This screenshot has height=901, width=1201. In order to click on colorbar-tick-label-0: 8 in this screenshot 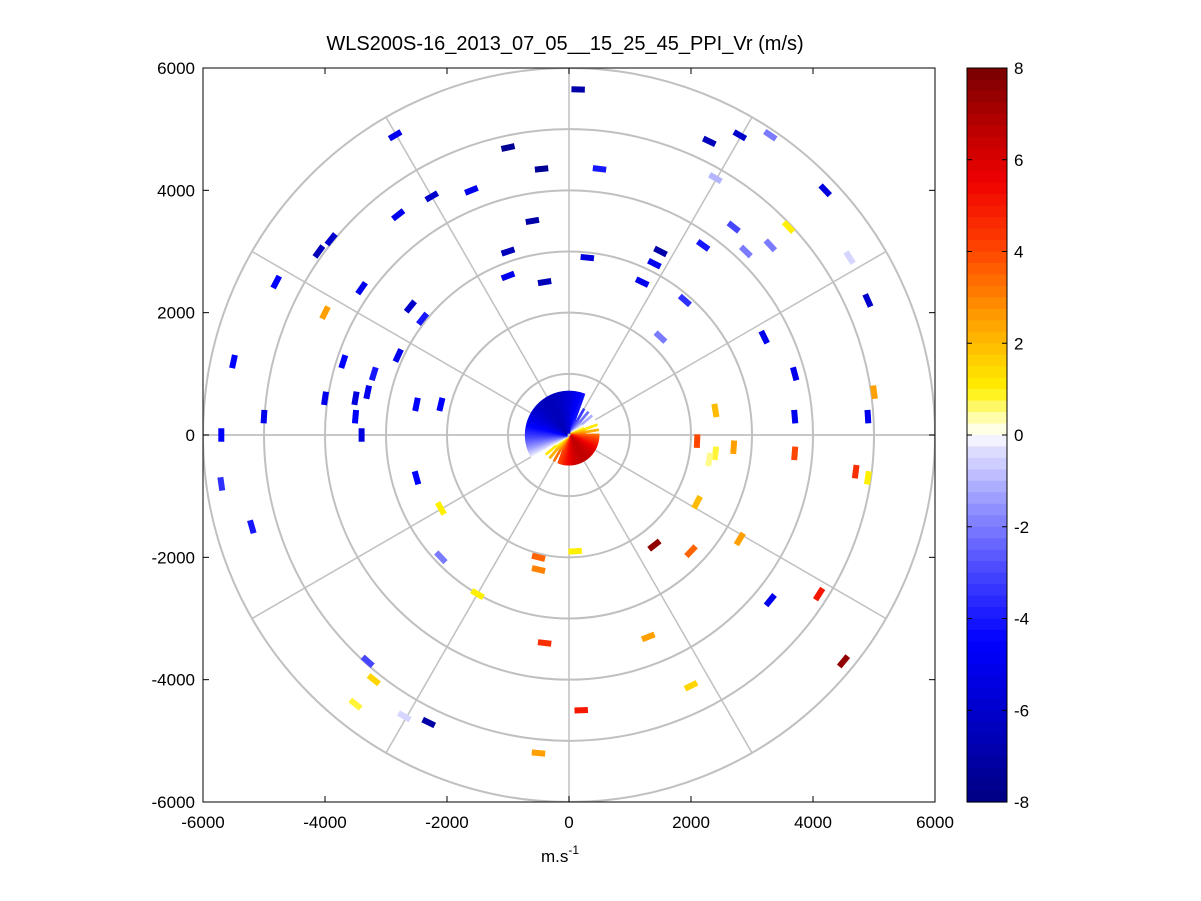, I will do `click(1018, 68)`.